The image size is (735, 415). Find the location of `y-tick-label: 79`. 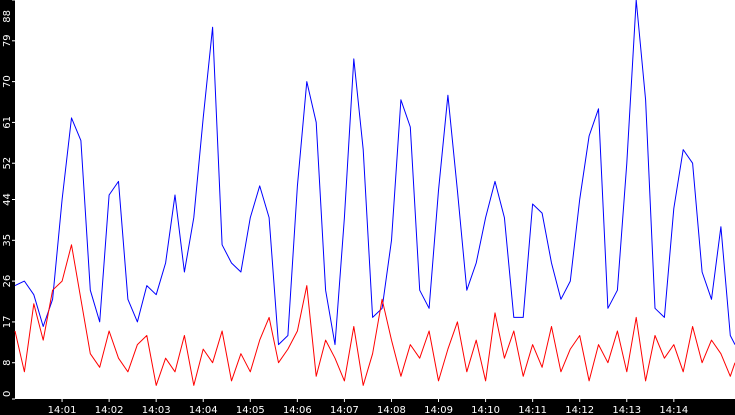

y-tick-label: 79 is located at coordinates (7, 40).